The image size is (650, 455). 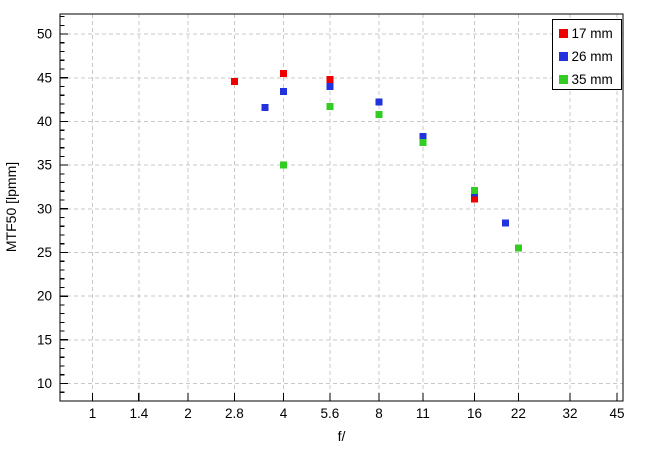 I want to click on y-tick-label-25: 25, so click(x=44, y=252).